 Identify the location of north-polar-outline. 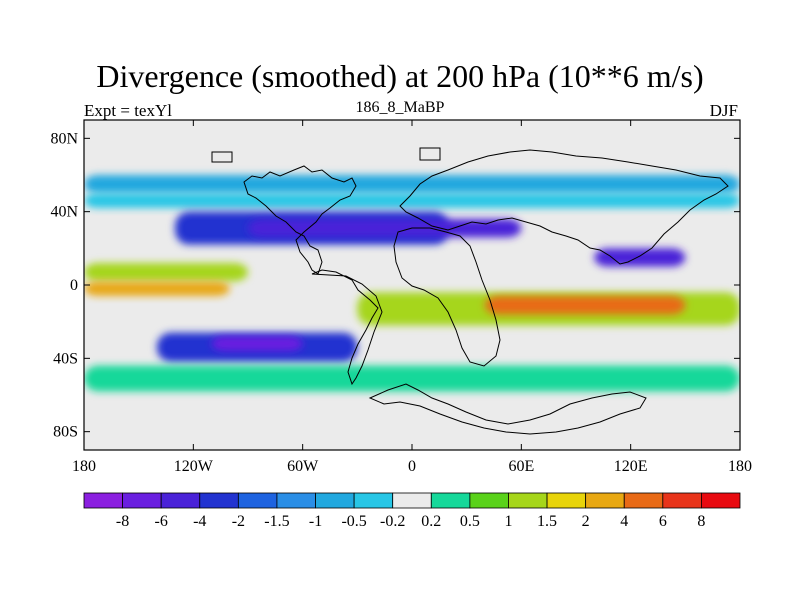
(326, 155).